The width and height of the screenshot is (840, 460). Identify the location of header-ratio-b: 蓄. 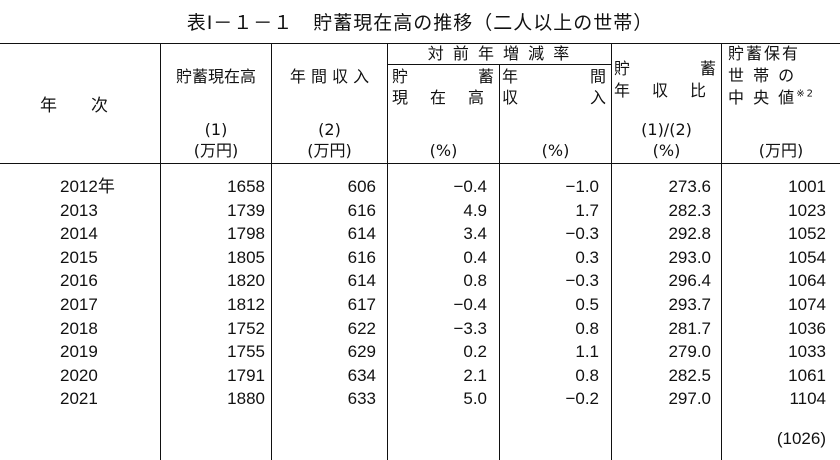
(708, 68).